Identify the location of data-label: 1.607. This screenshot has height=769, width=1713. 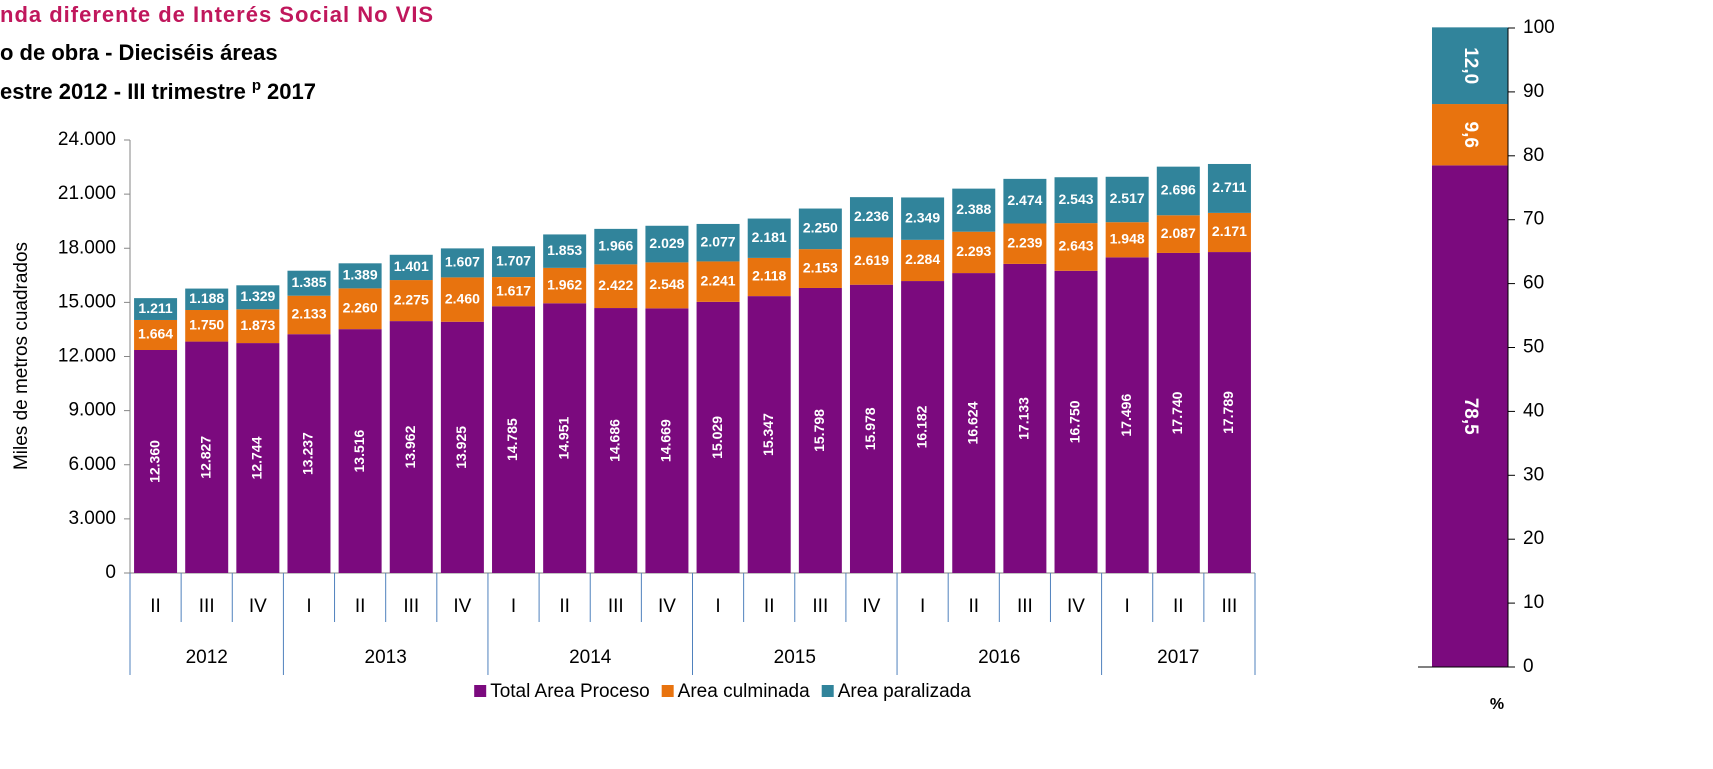
(462, 262).